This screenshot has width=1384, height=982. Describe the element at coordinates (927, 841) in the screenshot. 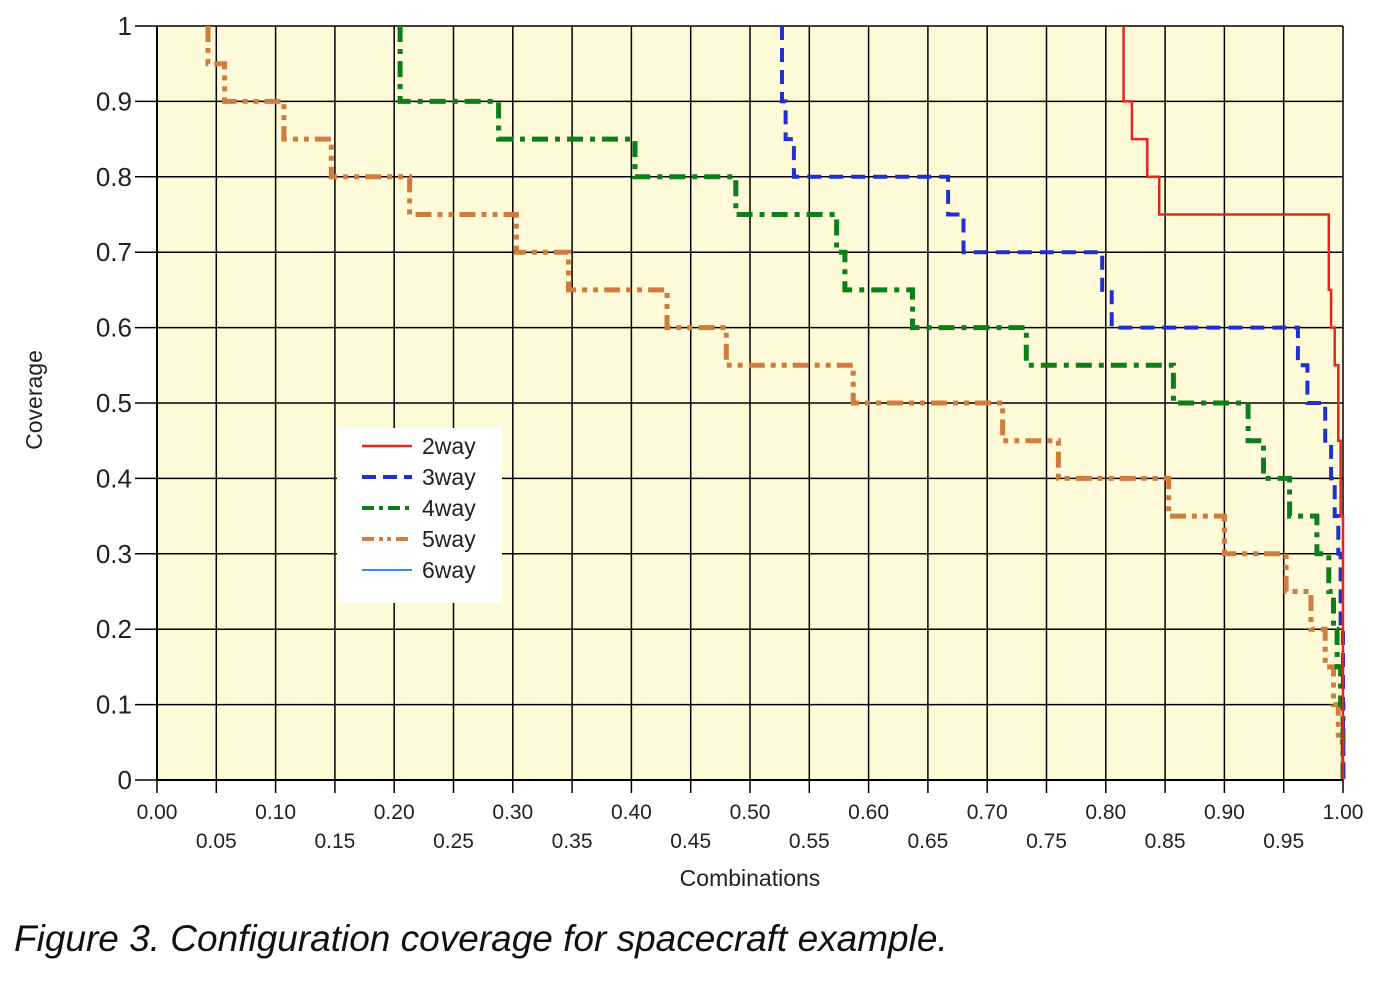

I see `x-tick-label: 0.65` at that location.